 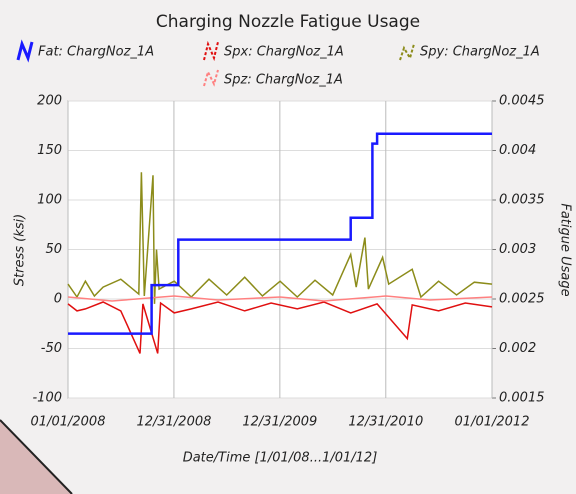 What do you see at coordinates (283, 80) in the screenshot?
I see `legend-label: Spz: ChargNoz_1A` at bounding box center [283, 80].